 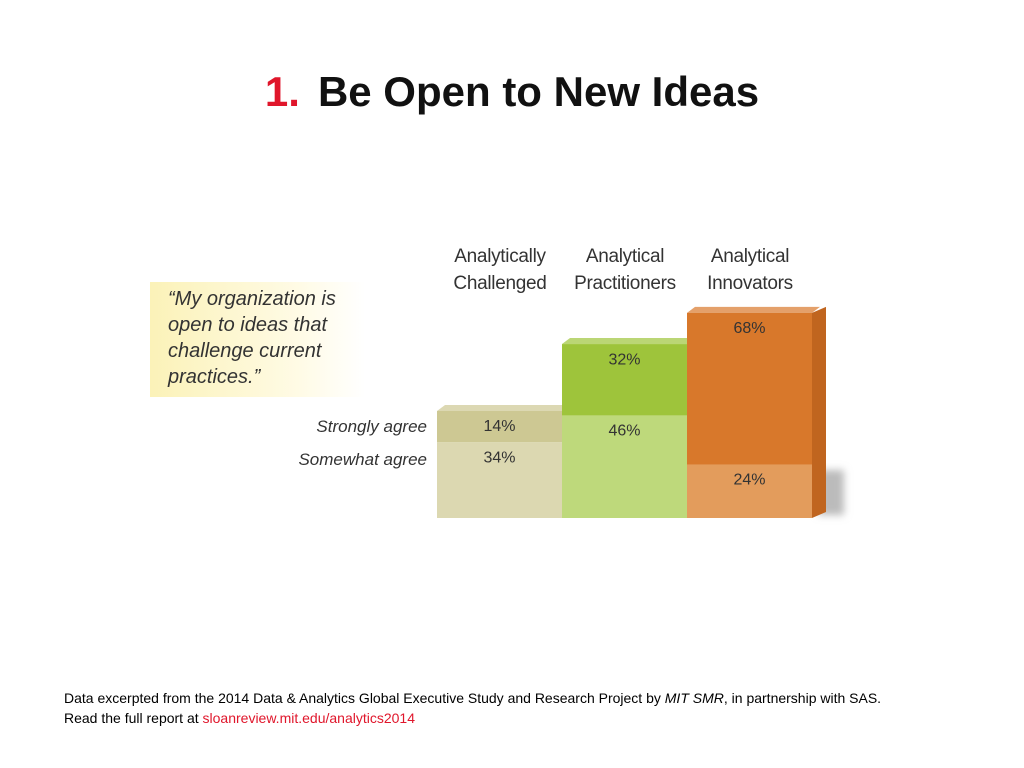 I want to click on legend-label: Somewhat agree, so click(x=362, y=460).